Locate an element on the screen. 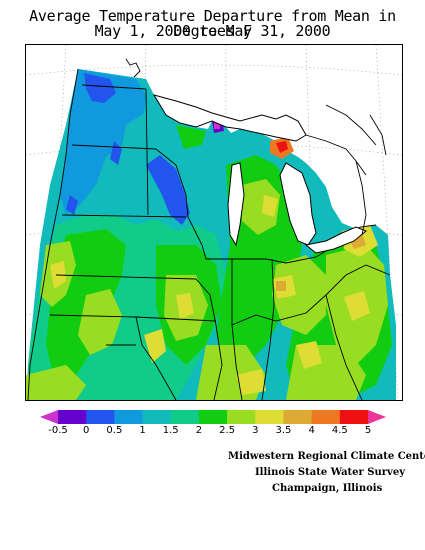 The image size is (425, 550). legend-tick-label: 5 is located at coordinates (368, 430).